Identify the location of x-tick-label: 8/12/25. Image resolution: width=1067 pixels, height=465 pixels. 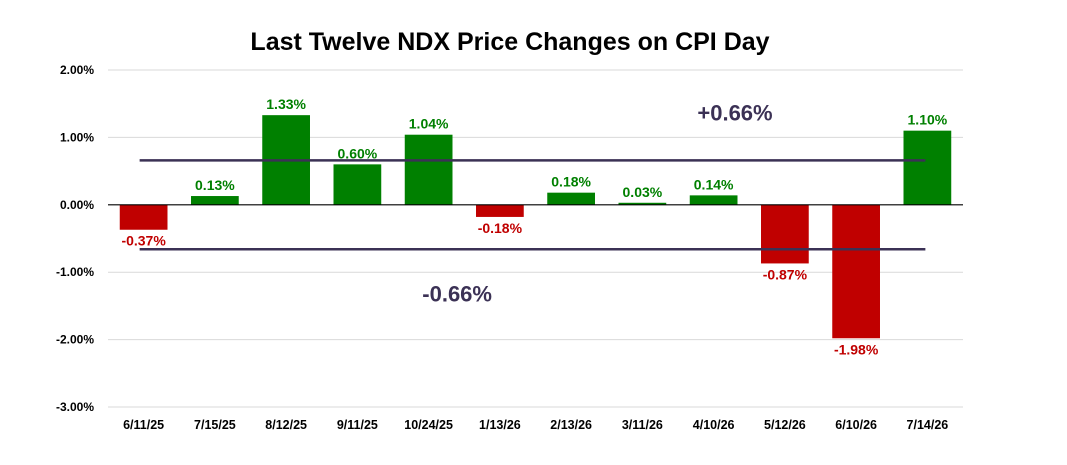
(286, 425).